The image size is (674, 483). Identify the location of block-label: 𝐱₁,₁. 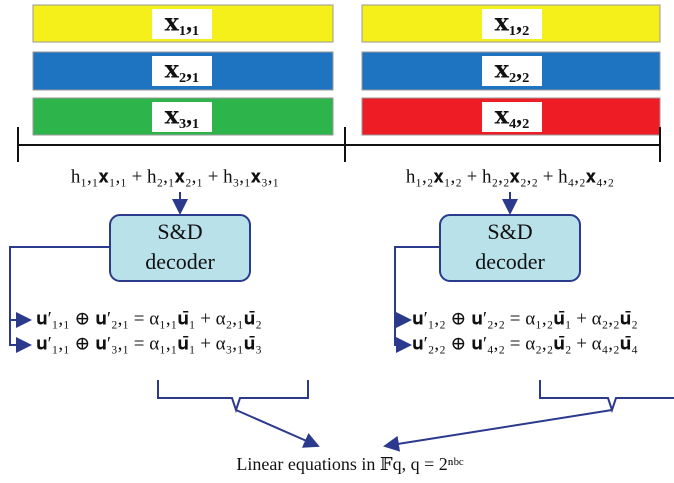
(182, 24).